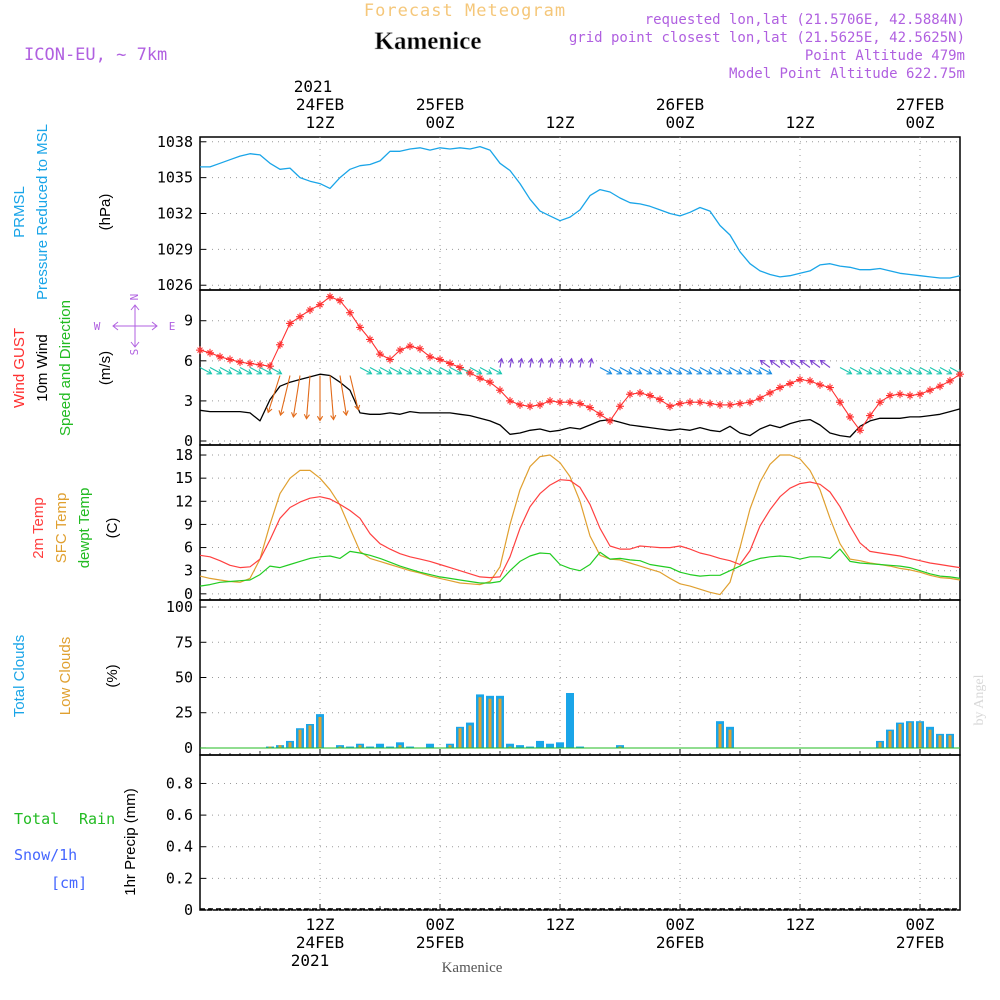 The image size is (1000, 1000). I want to click on bottom-hour-label: 12Z, so click(560, 924).